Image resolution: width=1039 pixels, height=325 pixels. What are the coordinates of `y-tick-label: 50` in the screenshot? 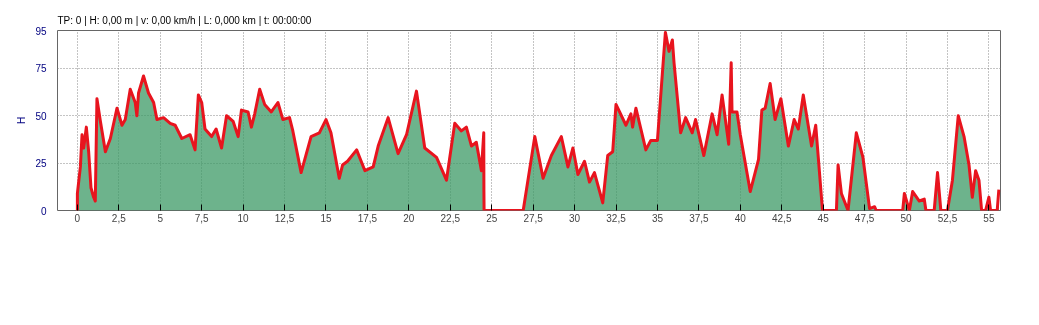 It's located at (41, 116).